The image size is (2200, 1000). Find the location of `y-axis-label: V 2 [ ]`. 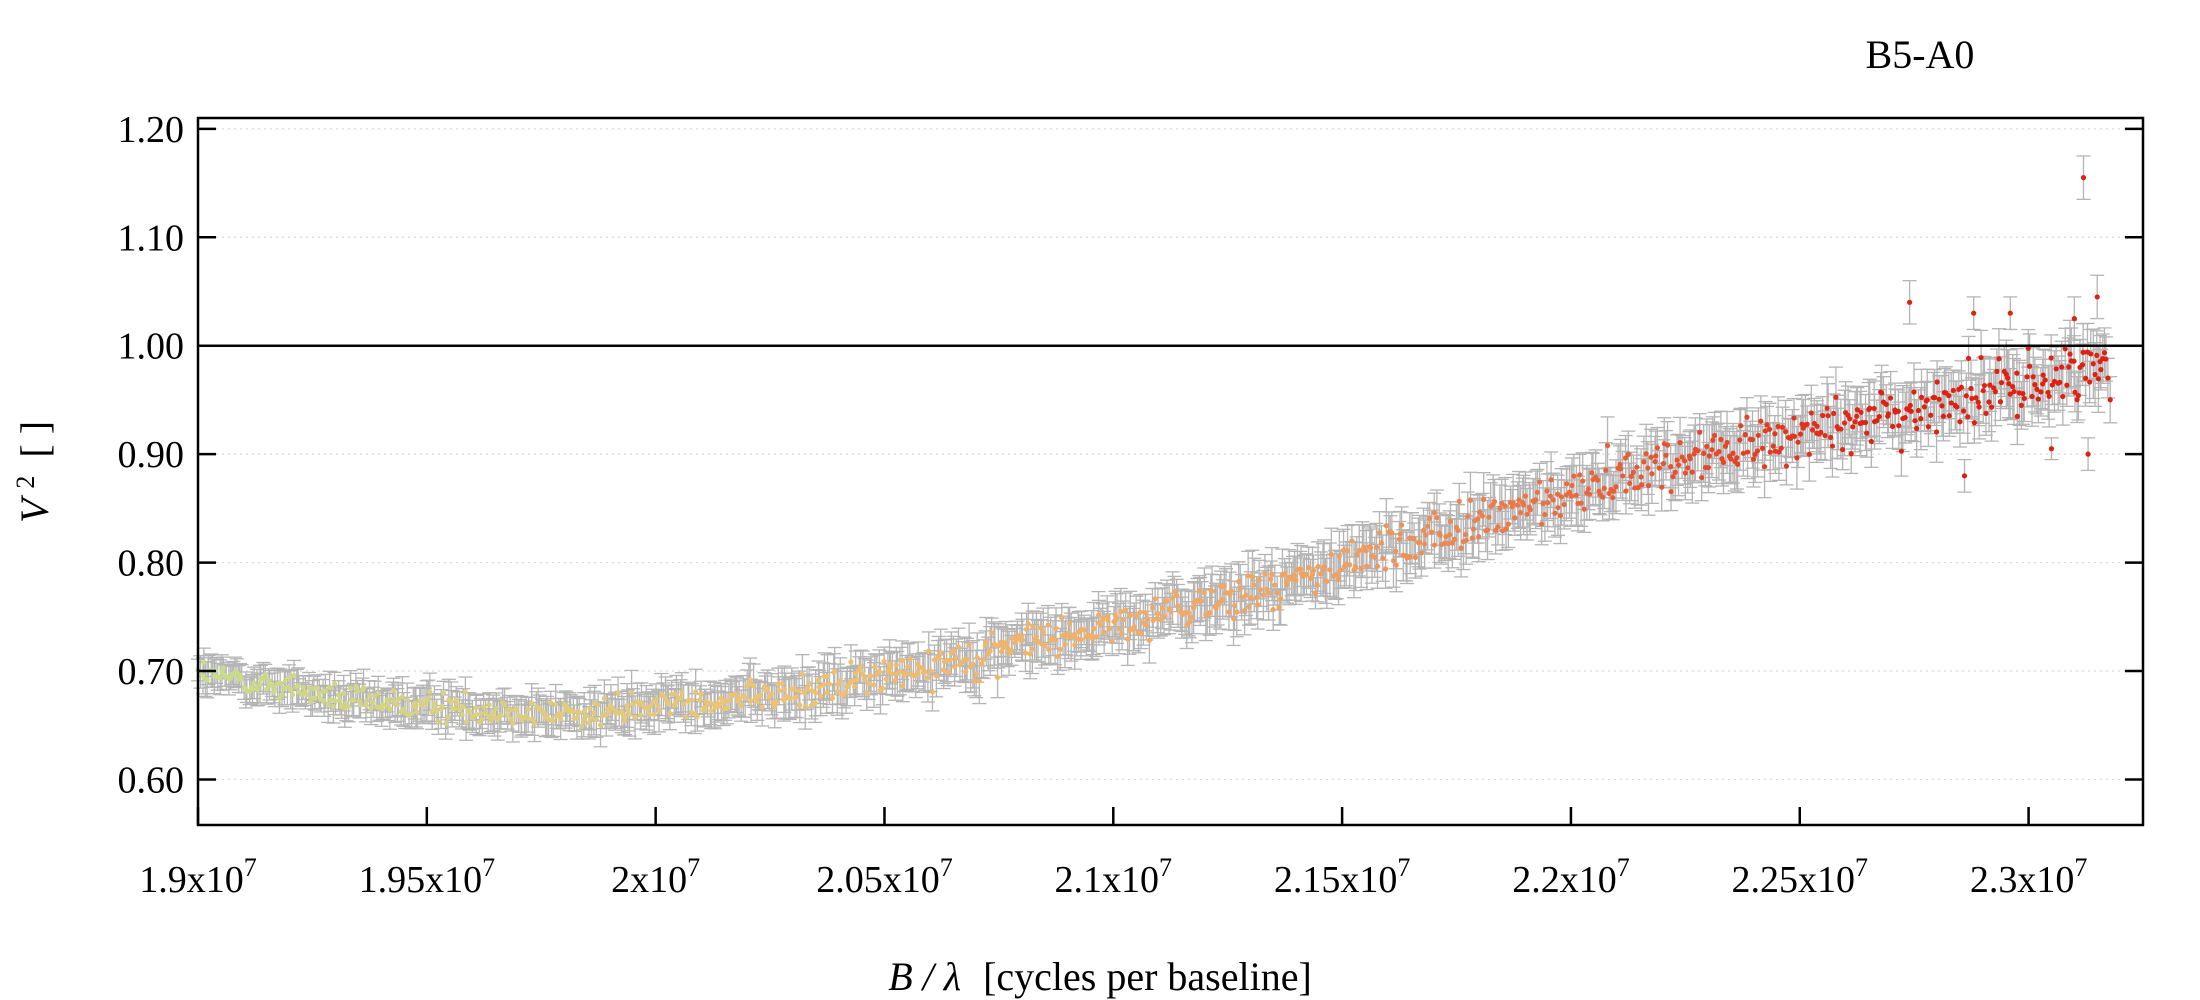

y-axis-label: V 2 [ ] is located at coordinates (28, 472).